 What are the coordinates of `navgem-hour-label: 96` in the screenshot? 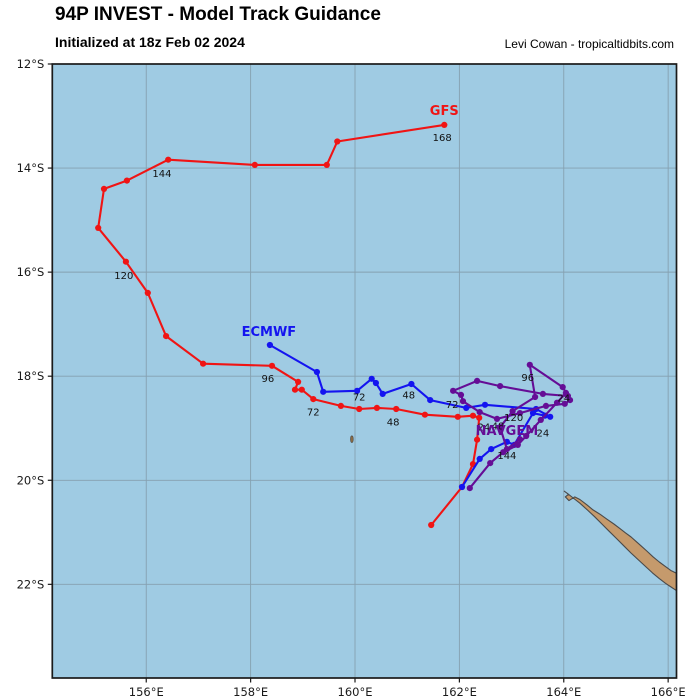 It's located at (527, 378).